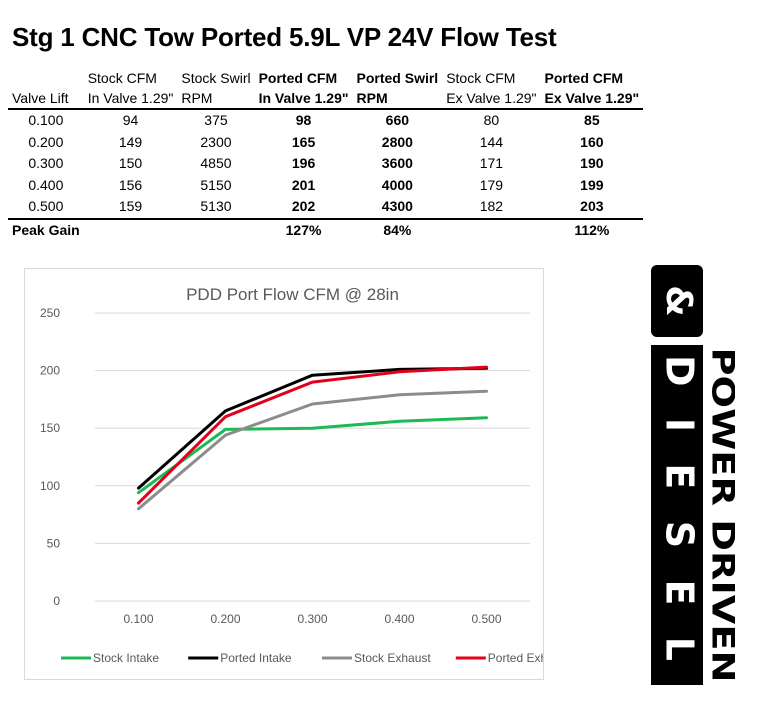 The height and width of the screenshot is (703, 759). Describe the element at coordinates (216, 120) in the screenshot. I see `table-cell: 375` at that location.